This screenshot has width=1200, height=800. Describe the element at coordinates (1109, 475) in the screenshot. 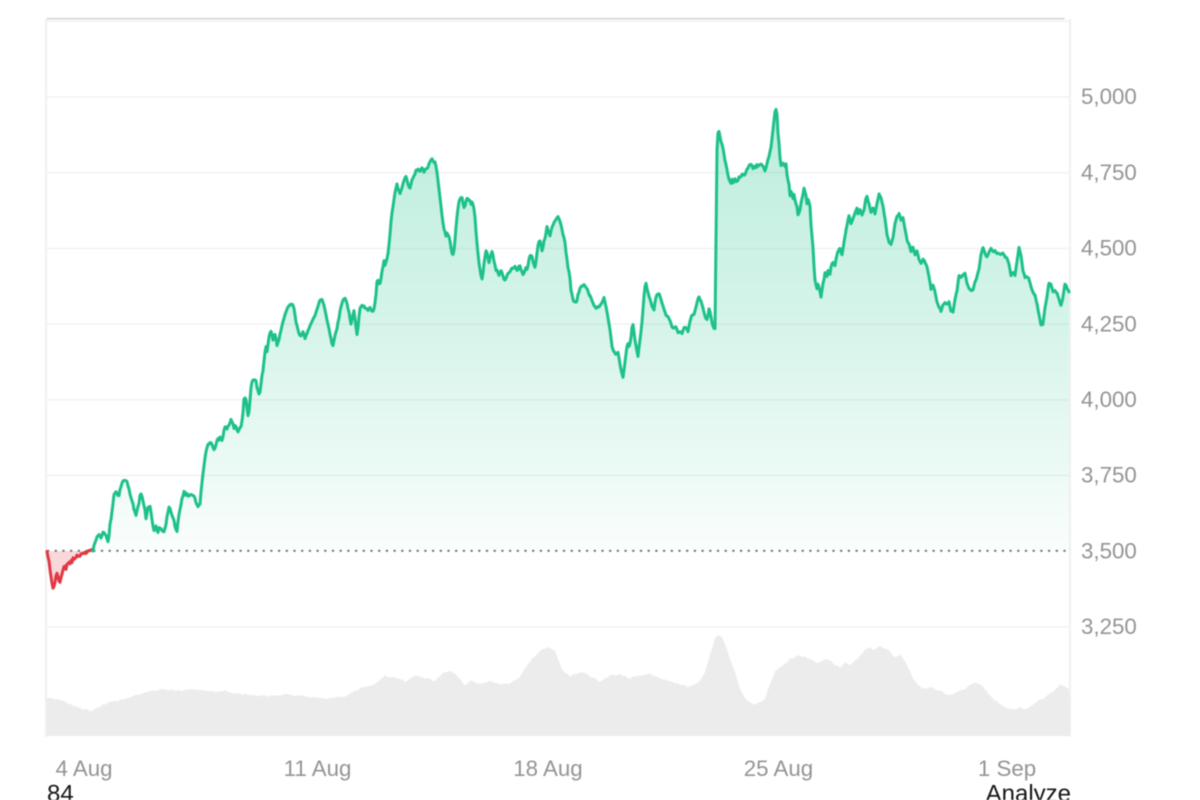

I see `svg-text: 3,750` at that location.